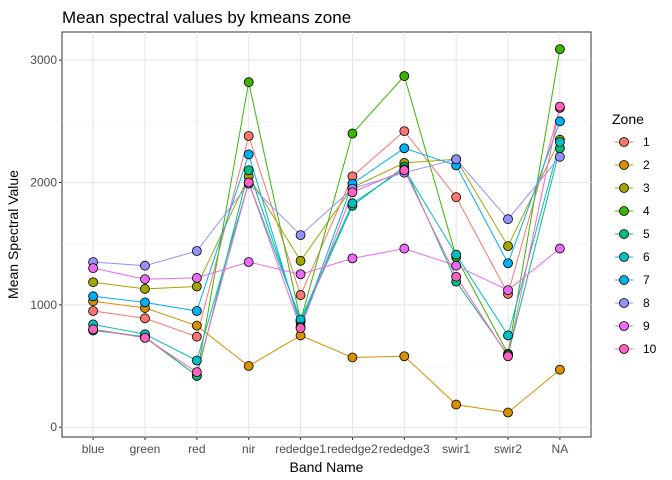 The height and width of the screenshot is (480, 672). What do you see at coordinates (13, 234) in the screenshot?
I see `y-axis-title: Mean Spectral Value` at bounding box center [13, 234].